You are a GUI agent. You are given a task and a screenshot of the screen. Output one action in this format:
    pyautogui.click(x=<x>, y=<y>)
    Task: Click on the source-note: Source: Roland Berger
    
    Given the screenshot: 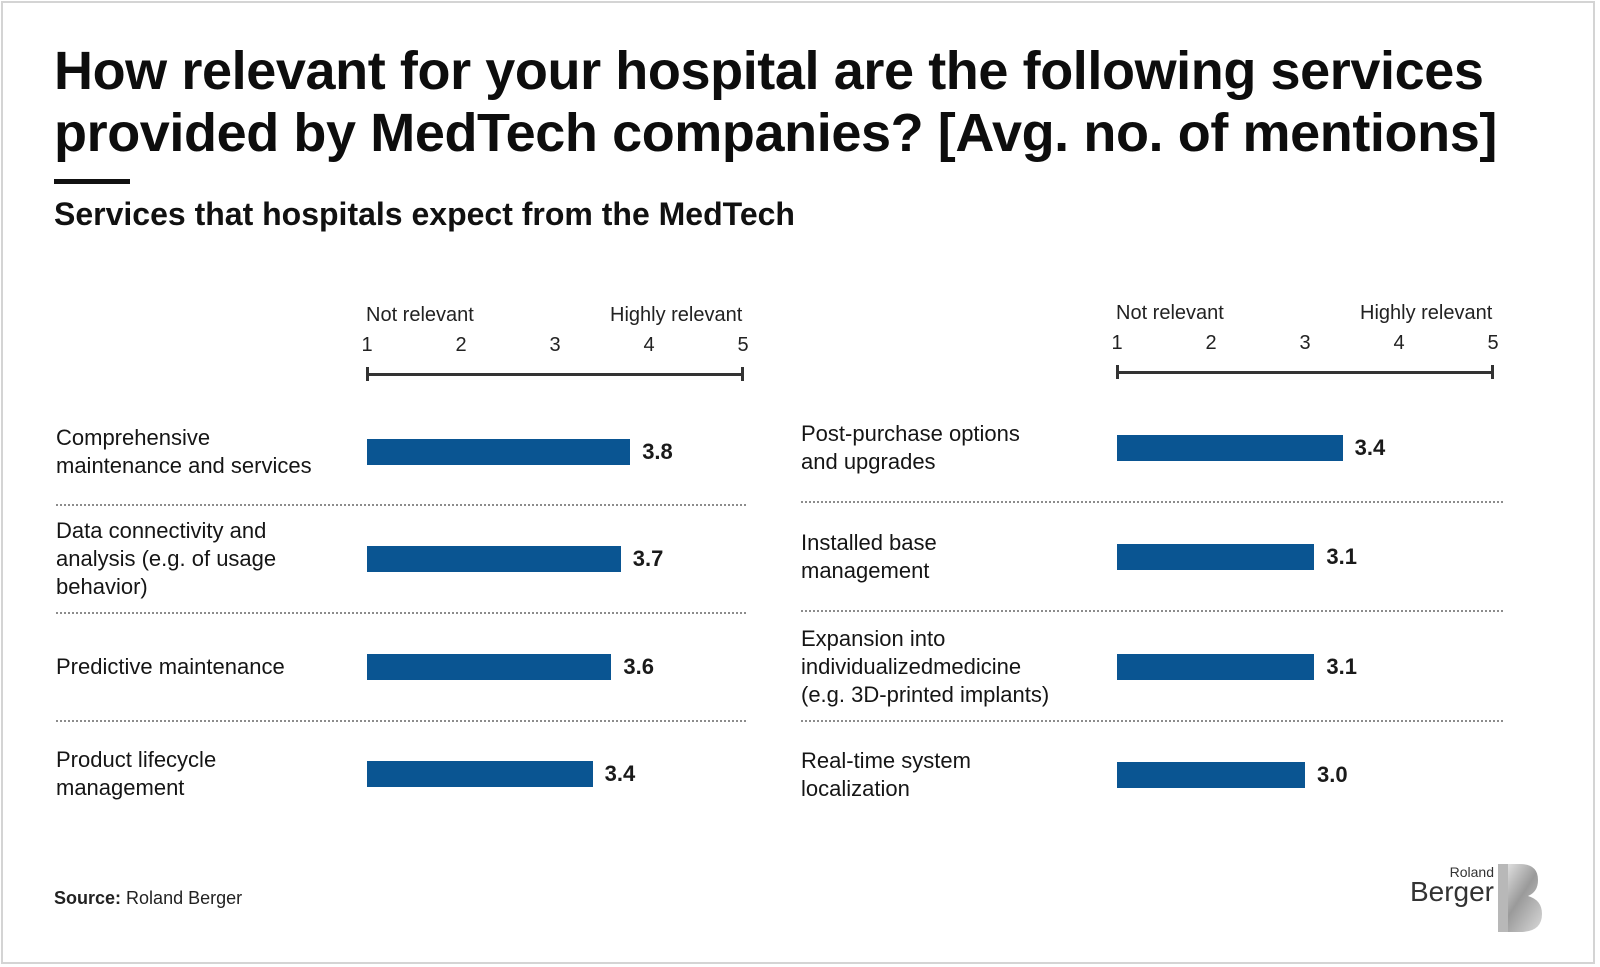 What is the action you would take?
    pyautogui.click(x=148, y=898)
    